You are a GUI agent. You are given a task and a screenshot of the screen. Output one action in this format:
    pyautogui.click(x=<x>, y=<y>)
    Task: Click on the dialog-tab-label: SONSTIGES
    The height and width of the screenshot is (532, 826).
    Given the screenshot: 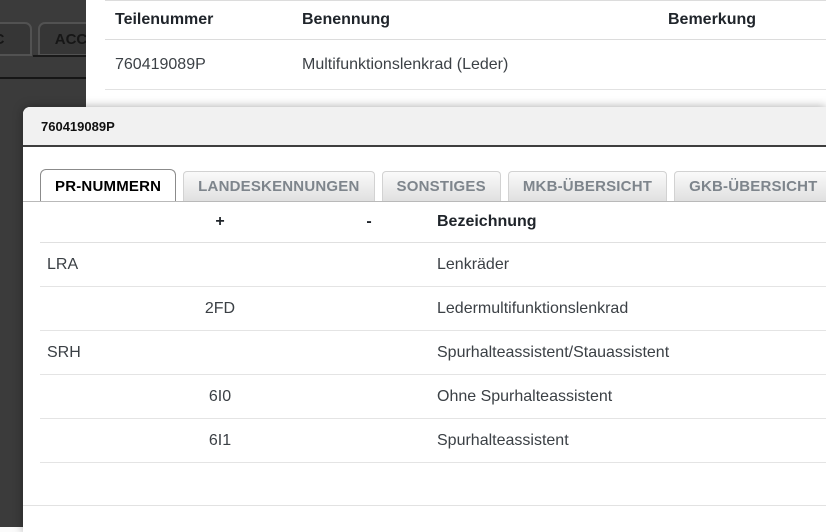 What is the action you would take?
    pyautogui.click(x=441, y=186)
    